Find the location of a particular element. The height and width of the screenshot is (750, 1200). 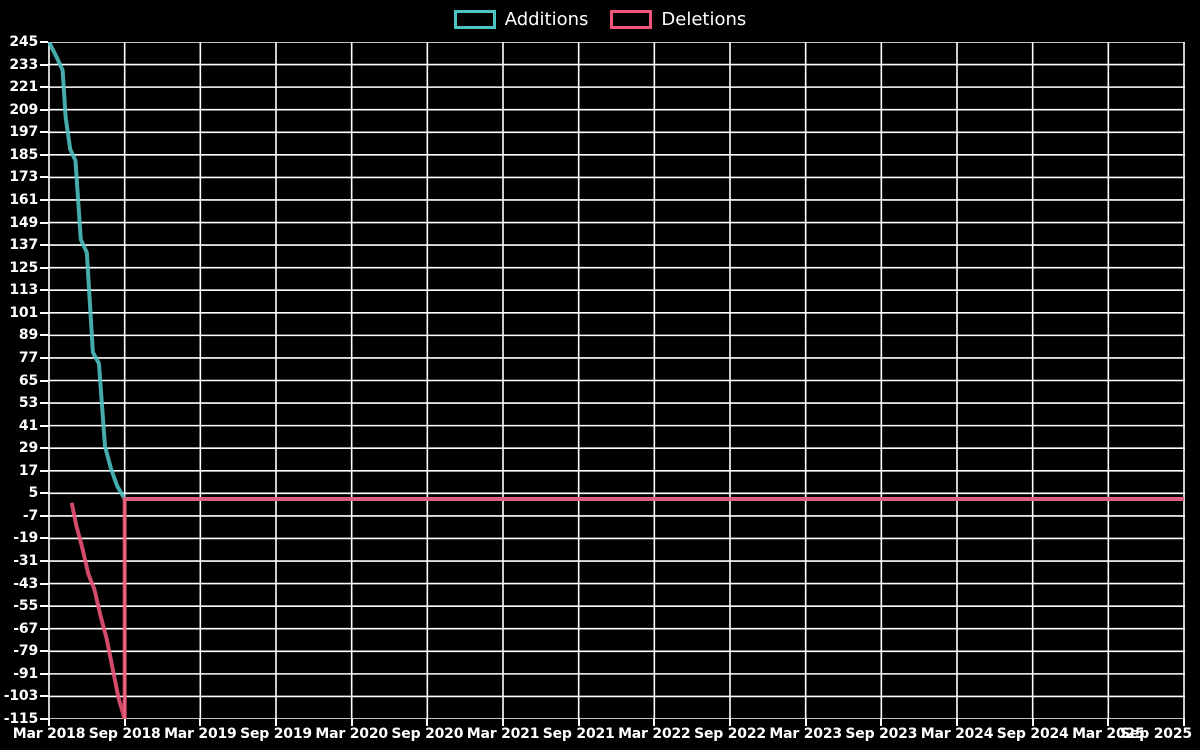

x-tick-label: Sep 2019 is located at coordinates (276, 734).